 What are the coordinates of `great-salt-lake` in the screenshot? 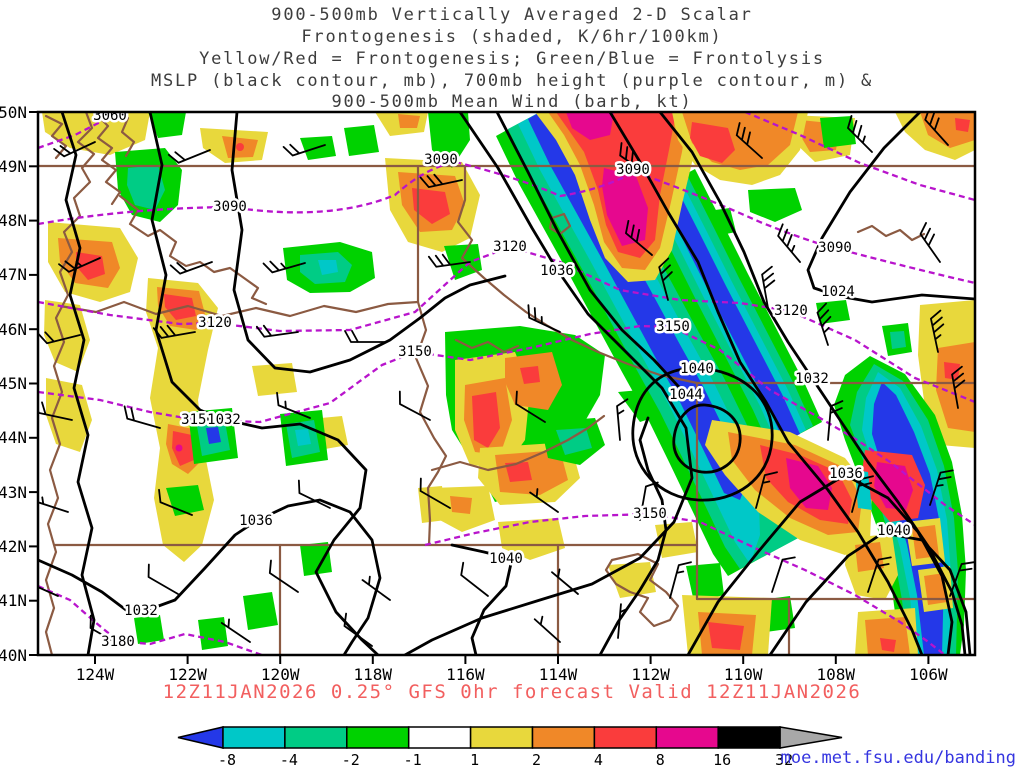 It's located at (642, 590).